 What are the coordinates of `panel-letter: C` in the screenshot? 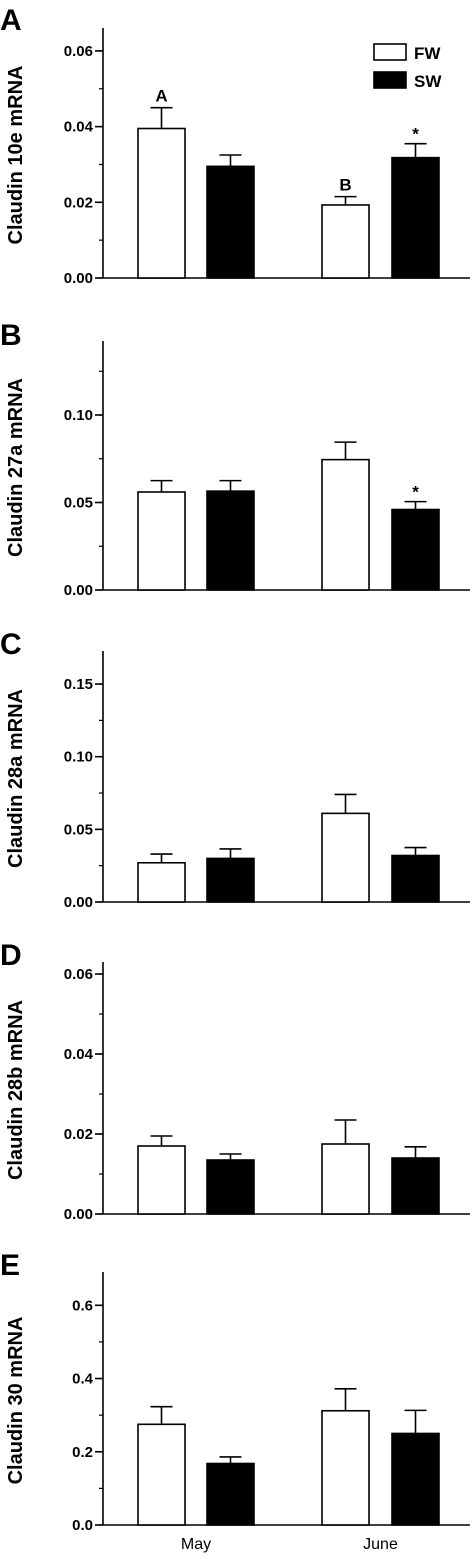 It's located at (11, 644).